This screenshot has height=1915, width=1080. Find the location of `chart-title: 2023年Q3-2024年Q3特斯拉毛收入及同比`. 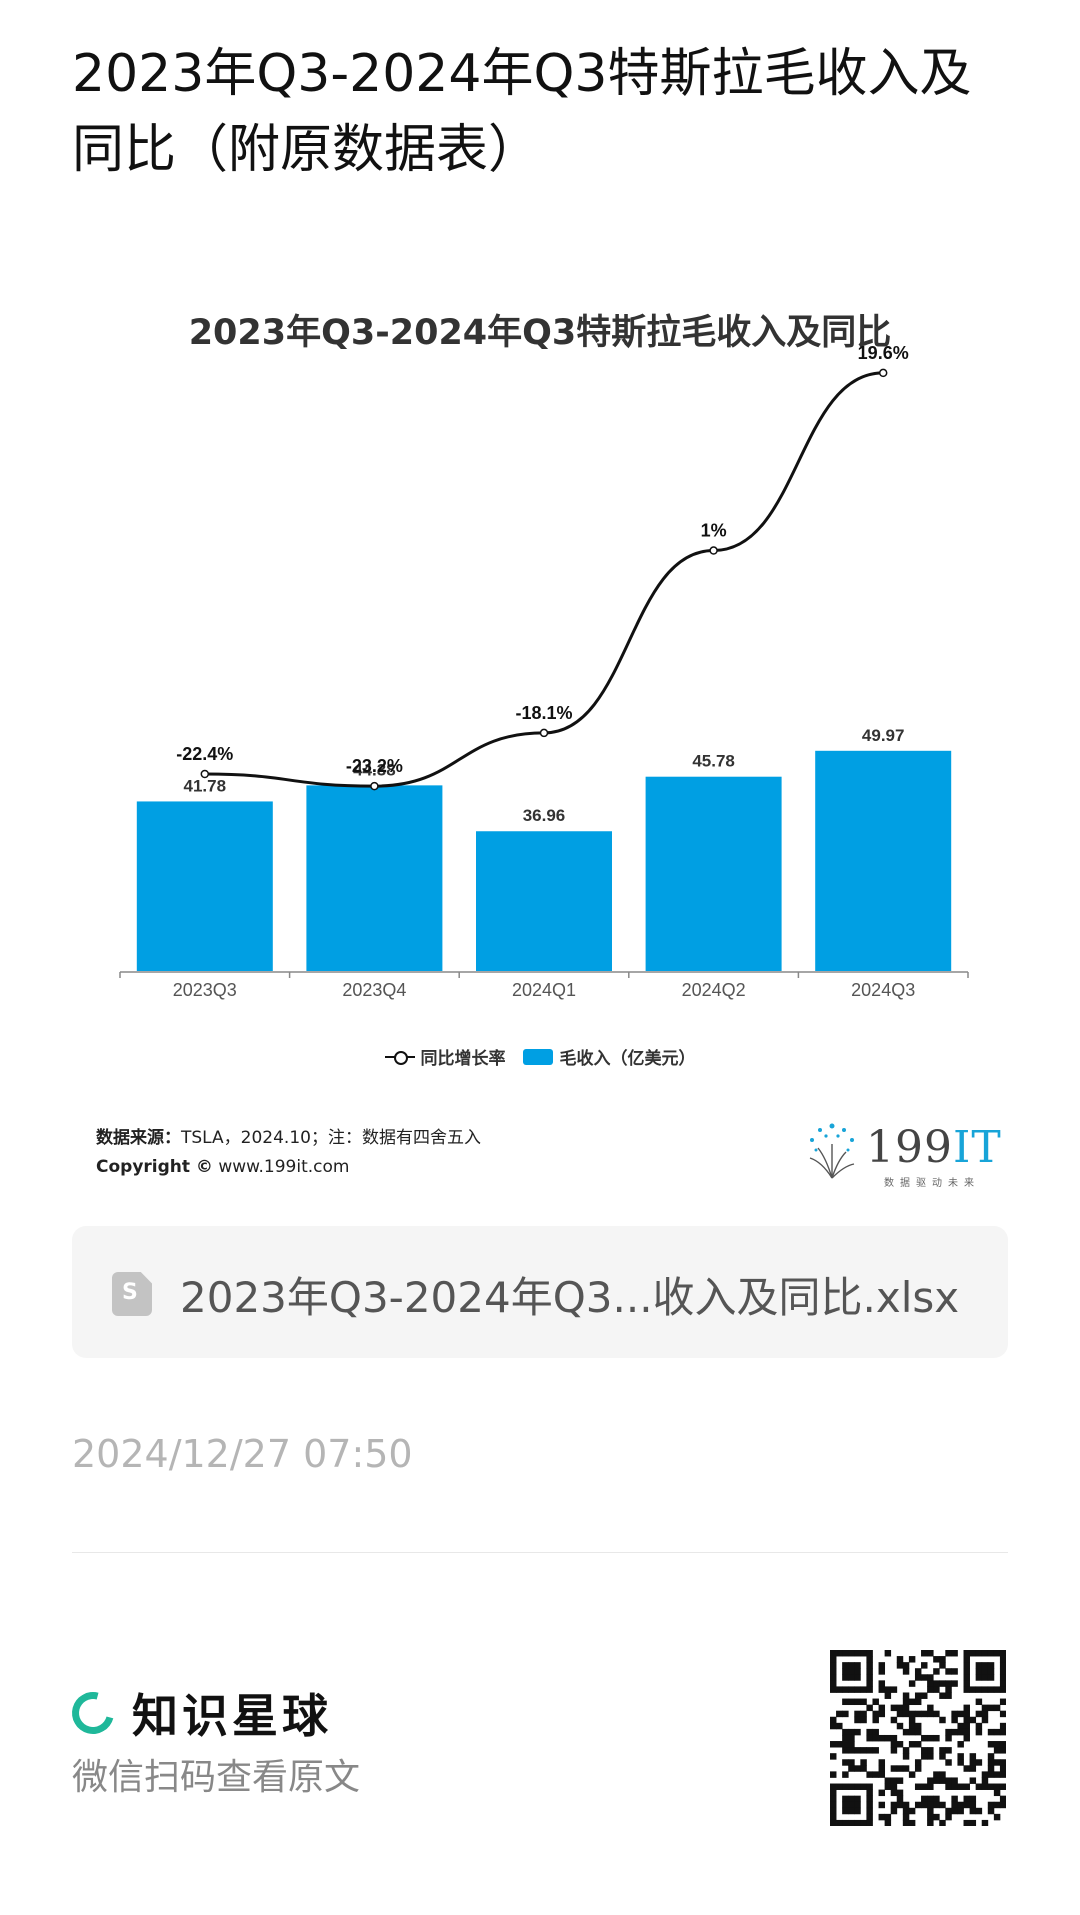

chart-title: 2023年Q3-2024年Q3特斯拉毛收入及同比 is located at coordinates (540, 333).